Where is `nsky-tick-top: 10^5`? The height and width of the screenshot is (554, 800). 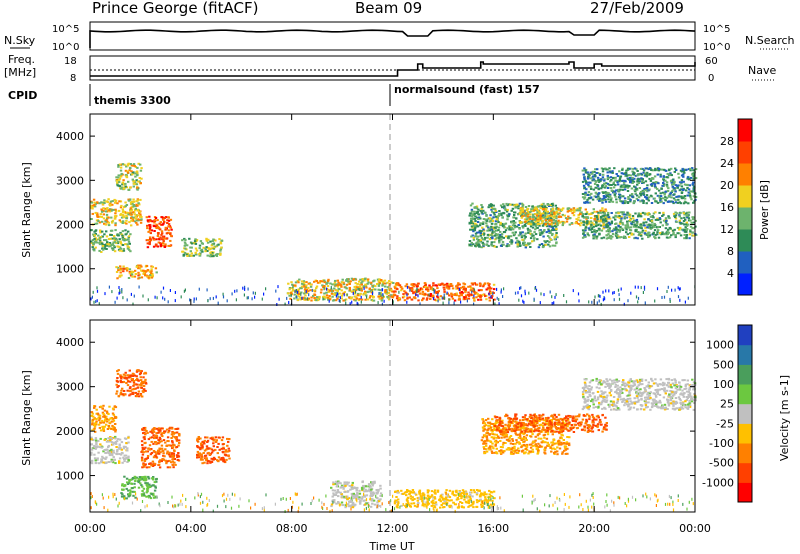 nsky-tick-top: 10^5 is located at coordinates (65, 29).